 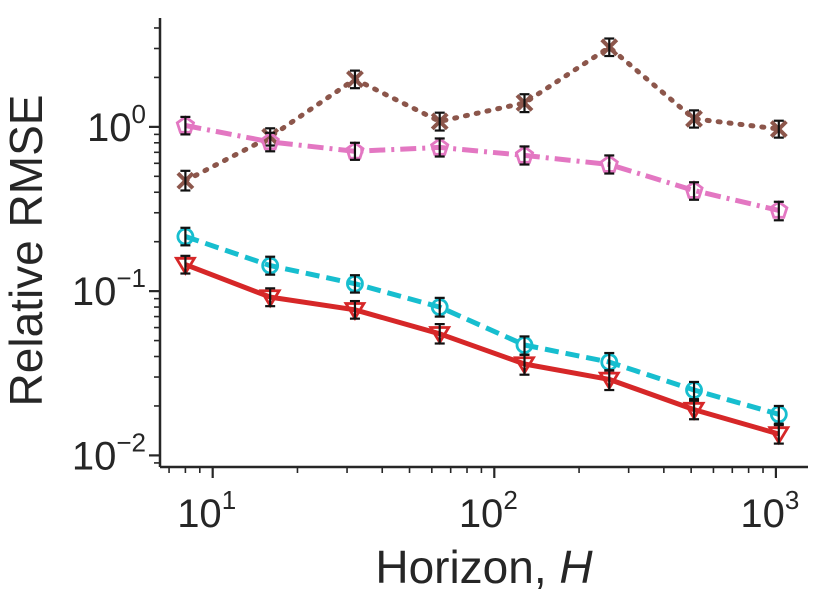 I want to click on x-axis-label: Horizon, H, so click(x=484, y=567).